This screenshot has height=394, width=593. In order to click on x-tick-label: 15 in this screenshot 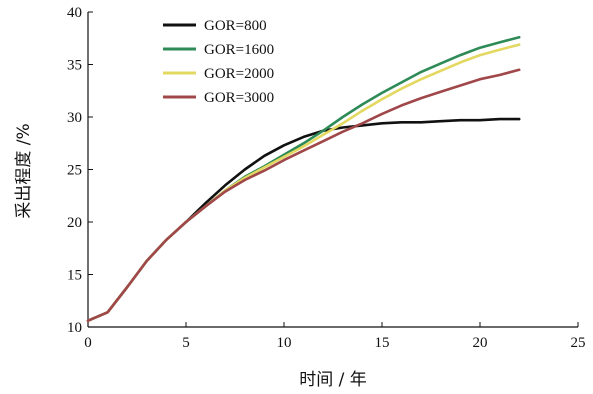, I will do `click(382, 343)`.